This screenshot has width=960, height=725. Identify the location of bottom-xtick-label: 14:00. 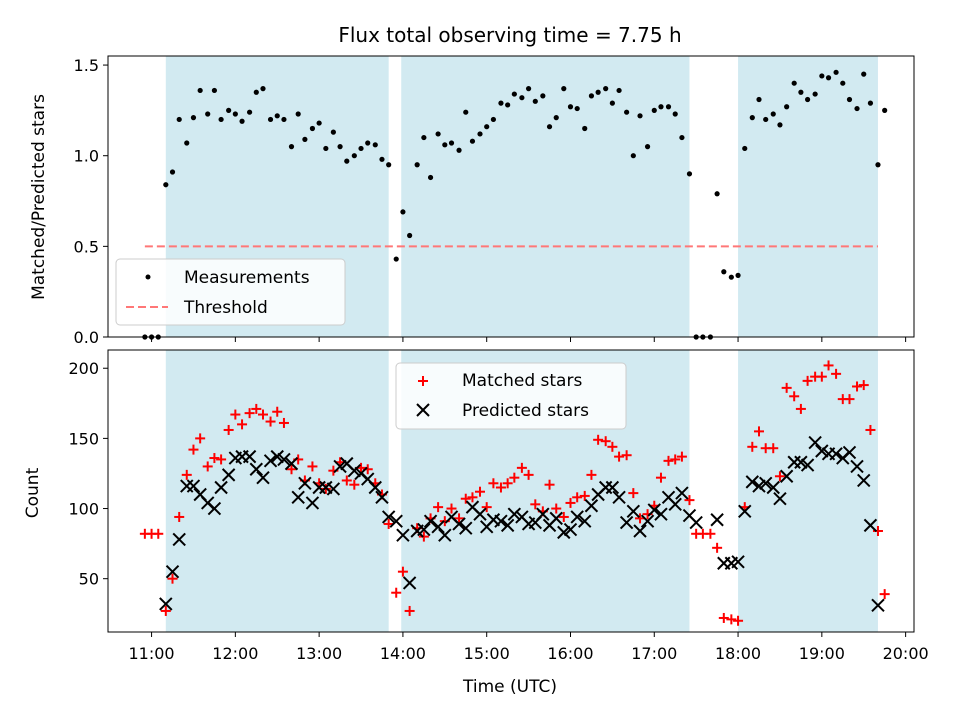
(403, 653).